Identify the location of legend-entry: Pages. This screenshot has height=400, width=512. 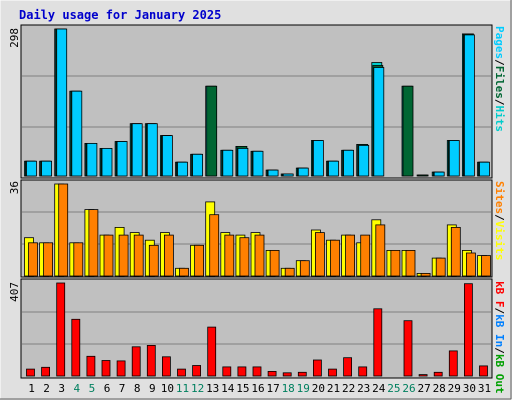
(499, 42).